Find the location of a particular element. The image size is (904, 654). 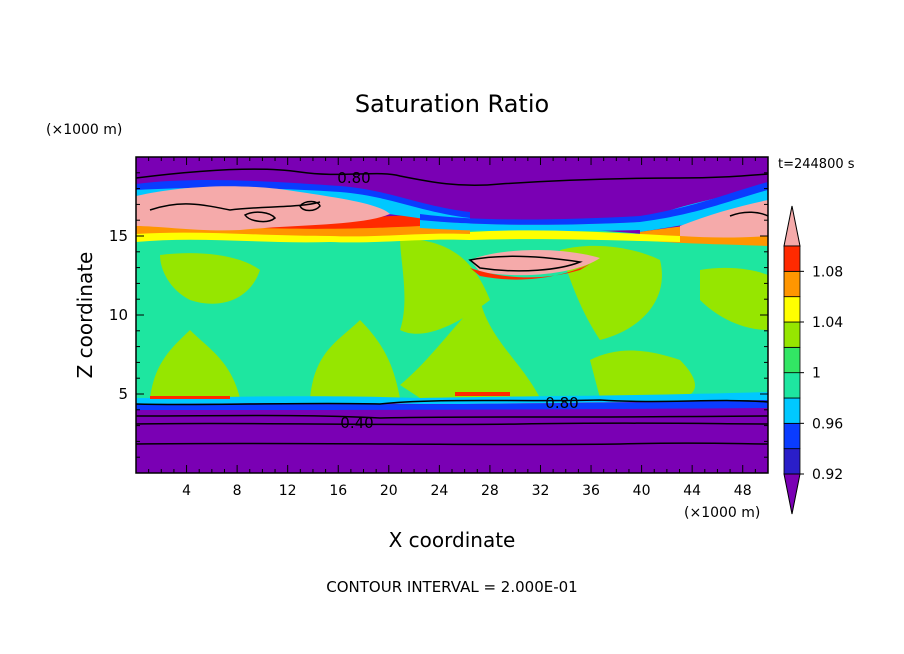

x-tick-label: 32 is located at coordinates (541, 491).